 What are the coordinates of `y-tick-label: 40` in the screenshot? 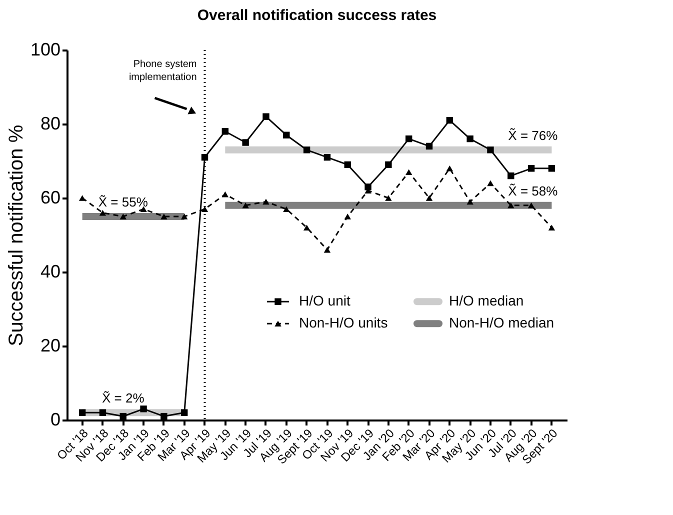 It's located at (50, 272).